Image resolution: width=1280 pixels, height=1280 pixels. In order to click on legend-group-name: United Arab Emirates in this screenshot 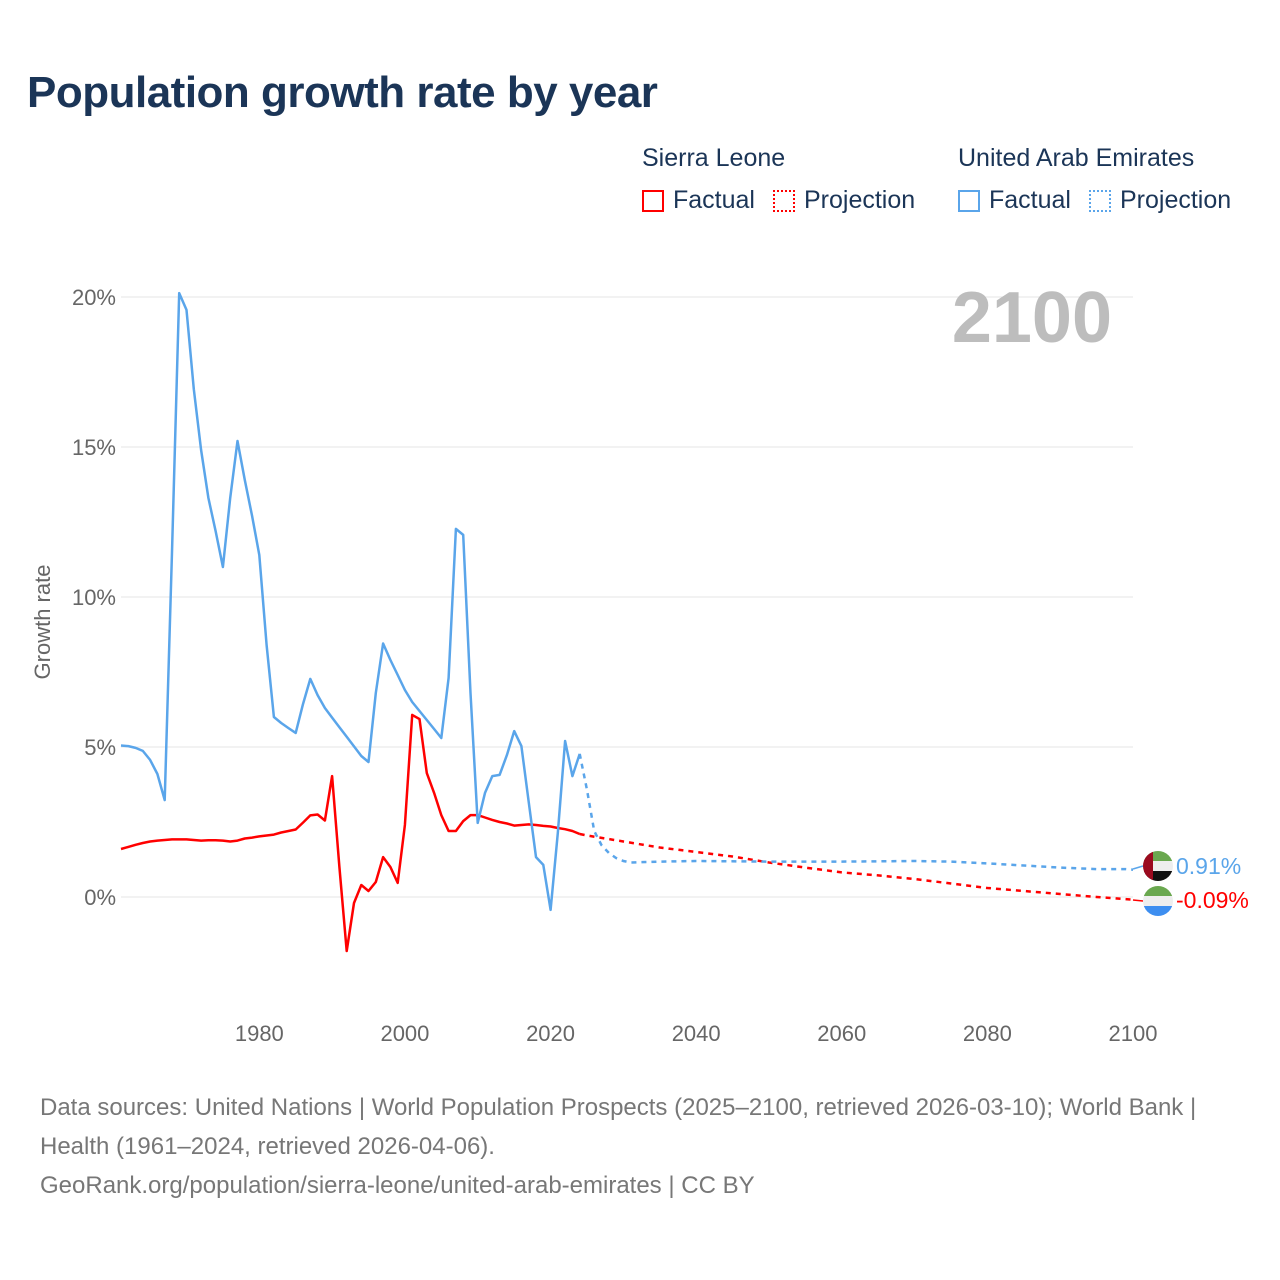, I will do `click(1076, 158)`.